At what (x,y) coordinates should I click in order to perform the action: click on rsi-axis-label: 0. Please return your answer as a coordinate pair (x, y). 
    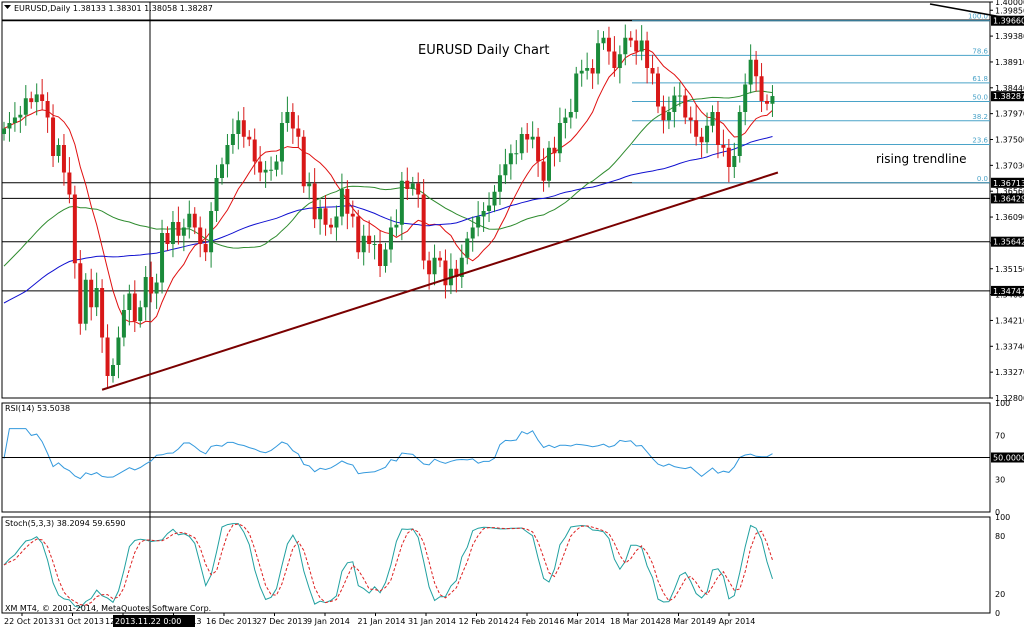
    Looking at the image, I should click on (997, 512).